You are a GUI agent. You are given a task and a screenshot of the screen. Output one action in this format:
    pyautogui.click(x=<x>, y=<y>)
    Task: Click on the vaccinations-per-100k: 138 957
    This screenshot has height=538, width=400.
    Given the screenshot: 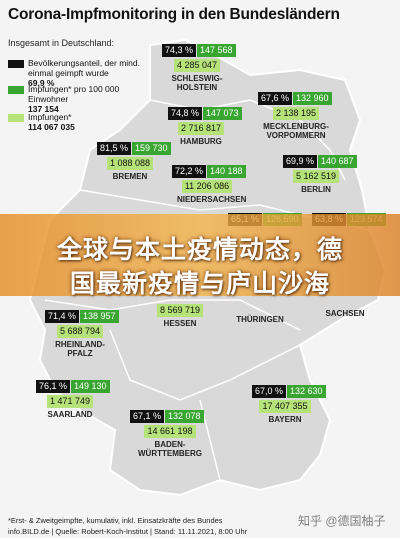 What is the action you would take?
    pyautogui.click(x=99, y=316)
    